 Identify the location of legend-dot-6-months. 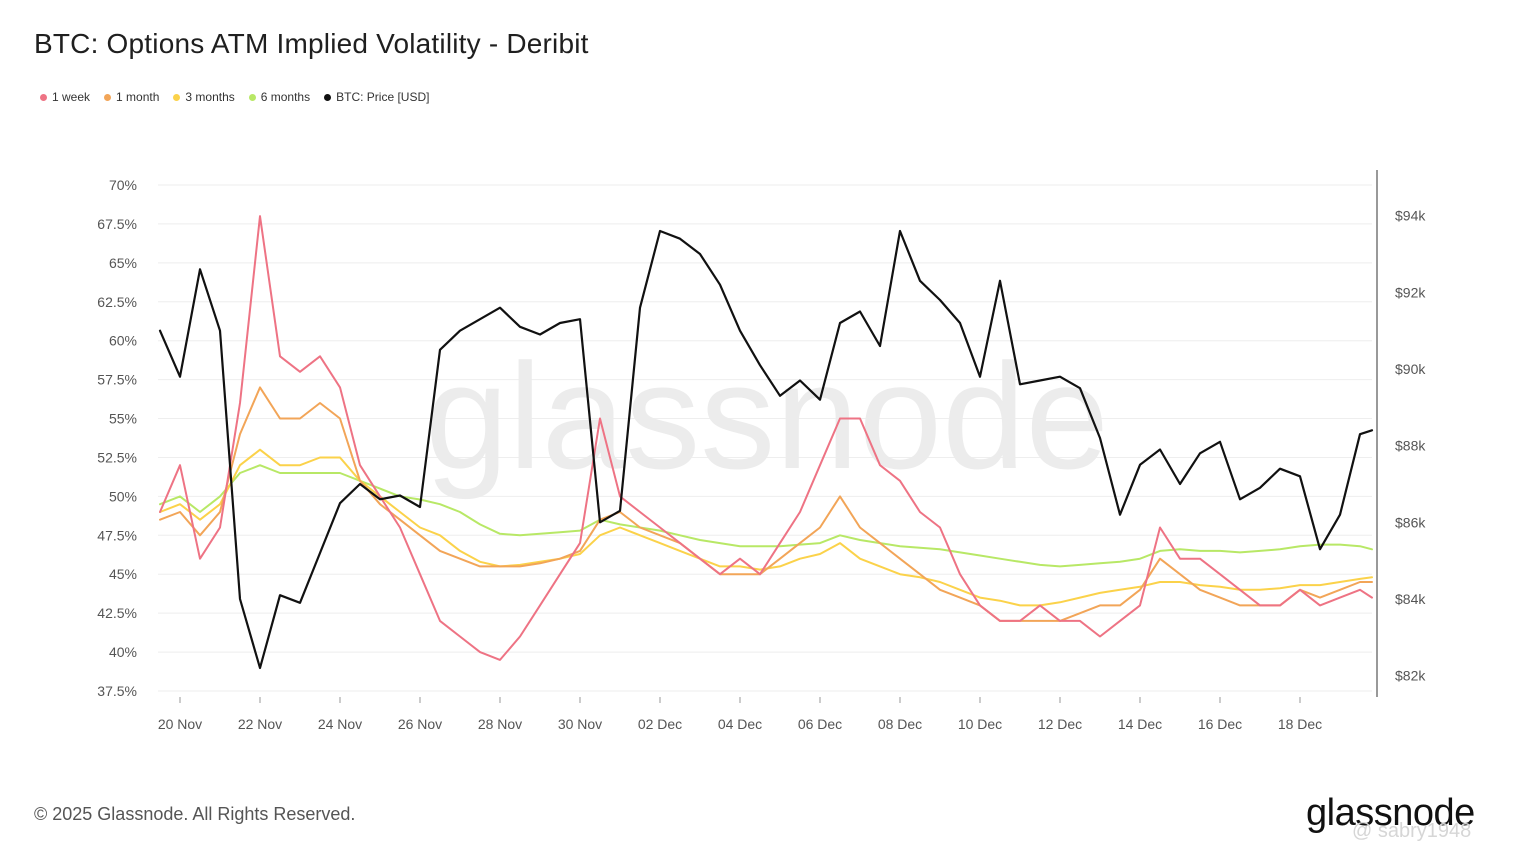
(252, 97).